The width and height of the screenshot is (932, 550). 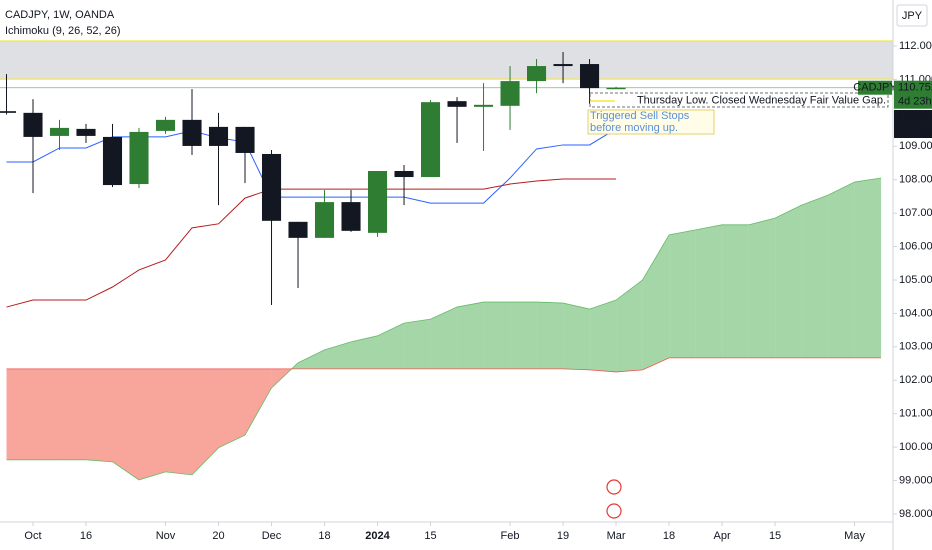 I want to click on x-tick-label: 16, so click(x=86, y=536).